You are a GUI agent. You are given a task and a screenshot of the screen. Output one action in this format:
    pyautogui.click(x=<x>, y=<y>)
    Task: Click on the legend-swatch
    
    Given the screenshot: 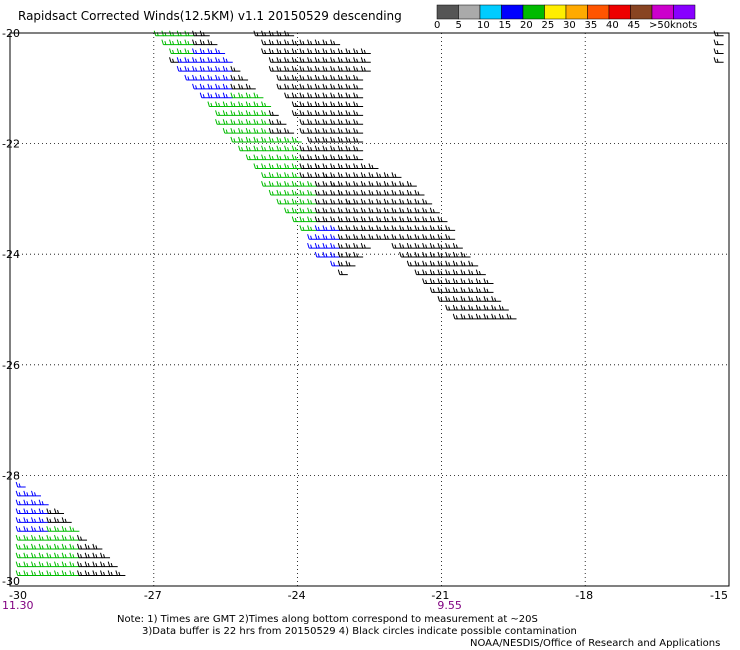 What is the action you would take?
    pyautogui.click(x=576, y=12)
    